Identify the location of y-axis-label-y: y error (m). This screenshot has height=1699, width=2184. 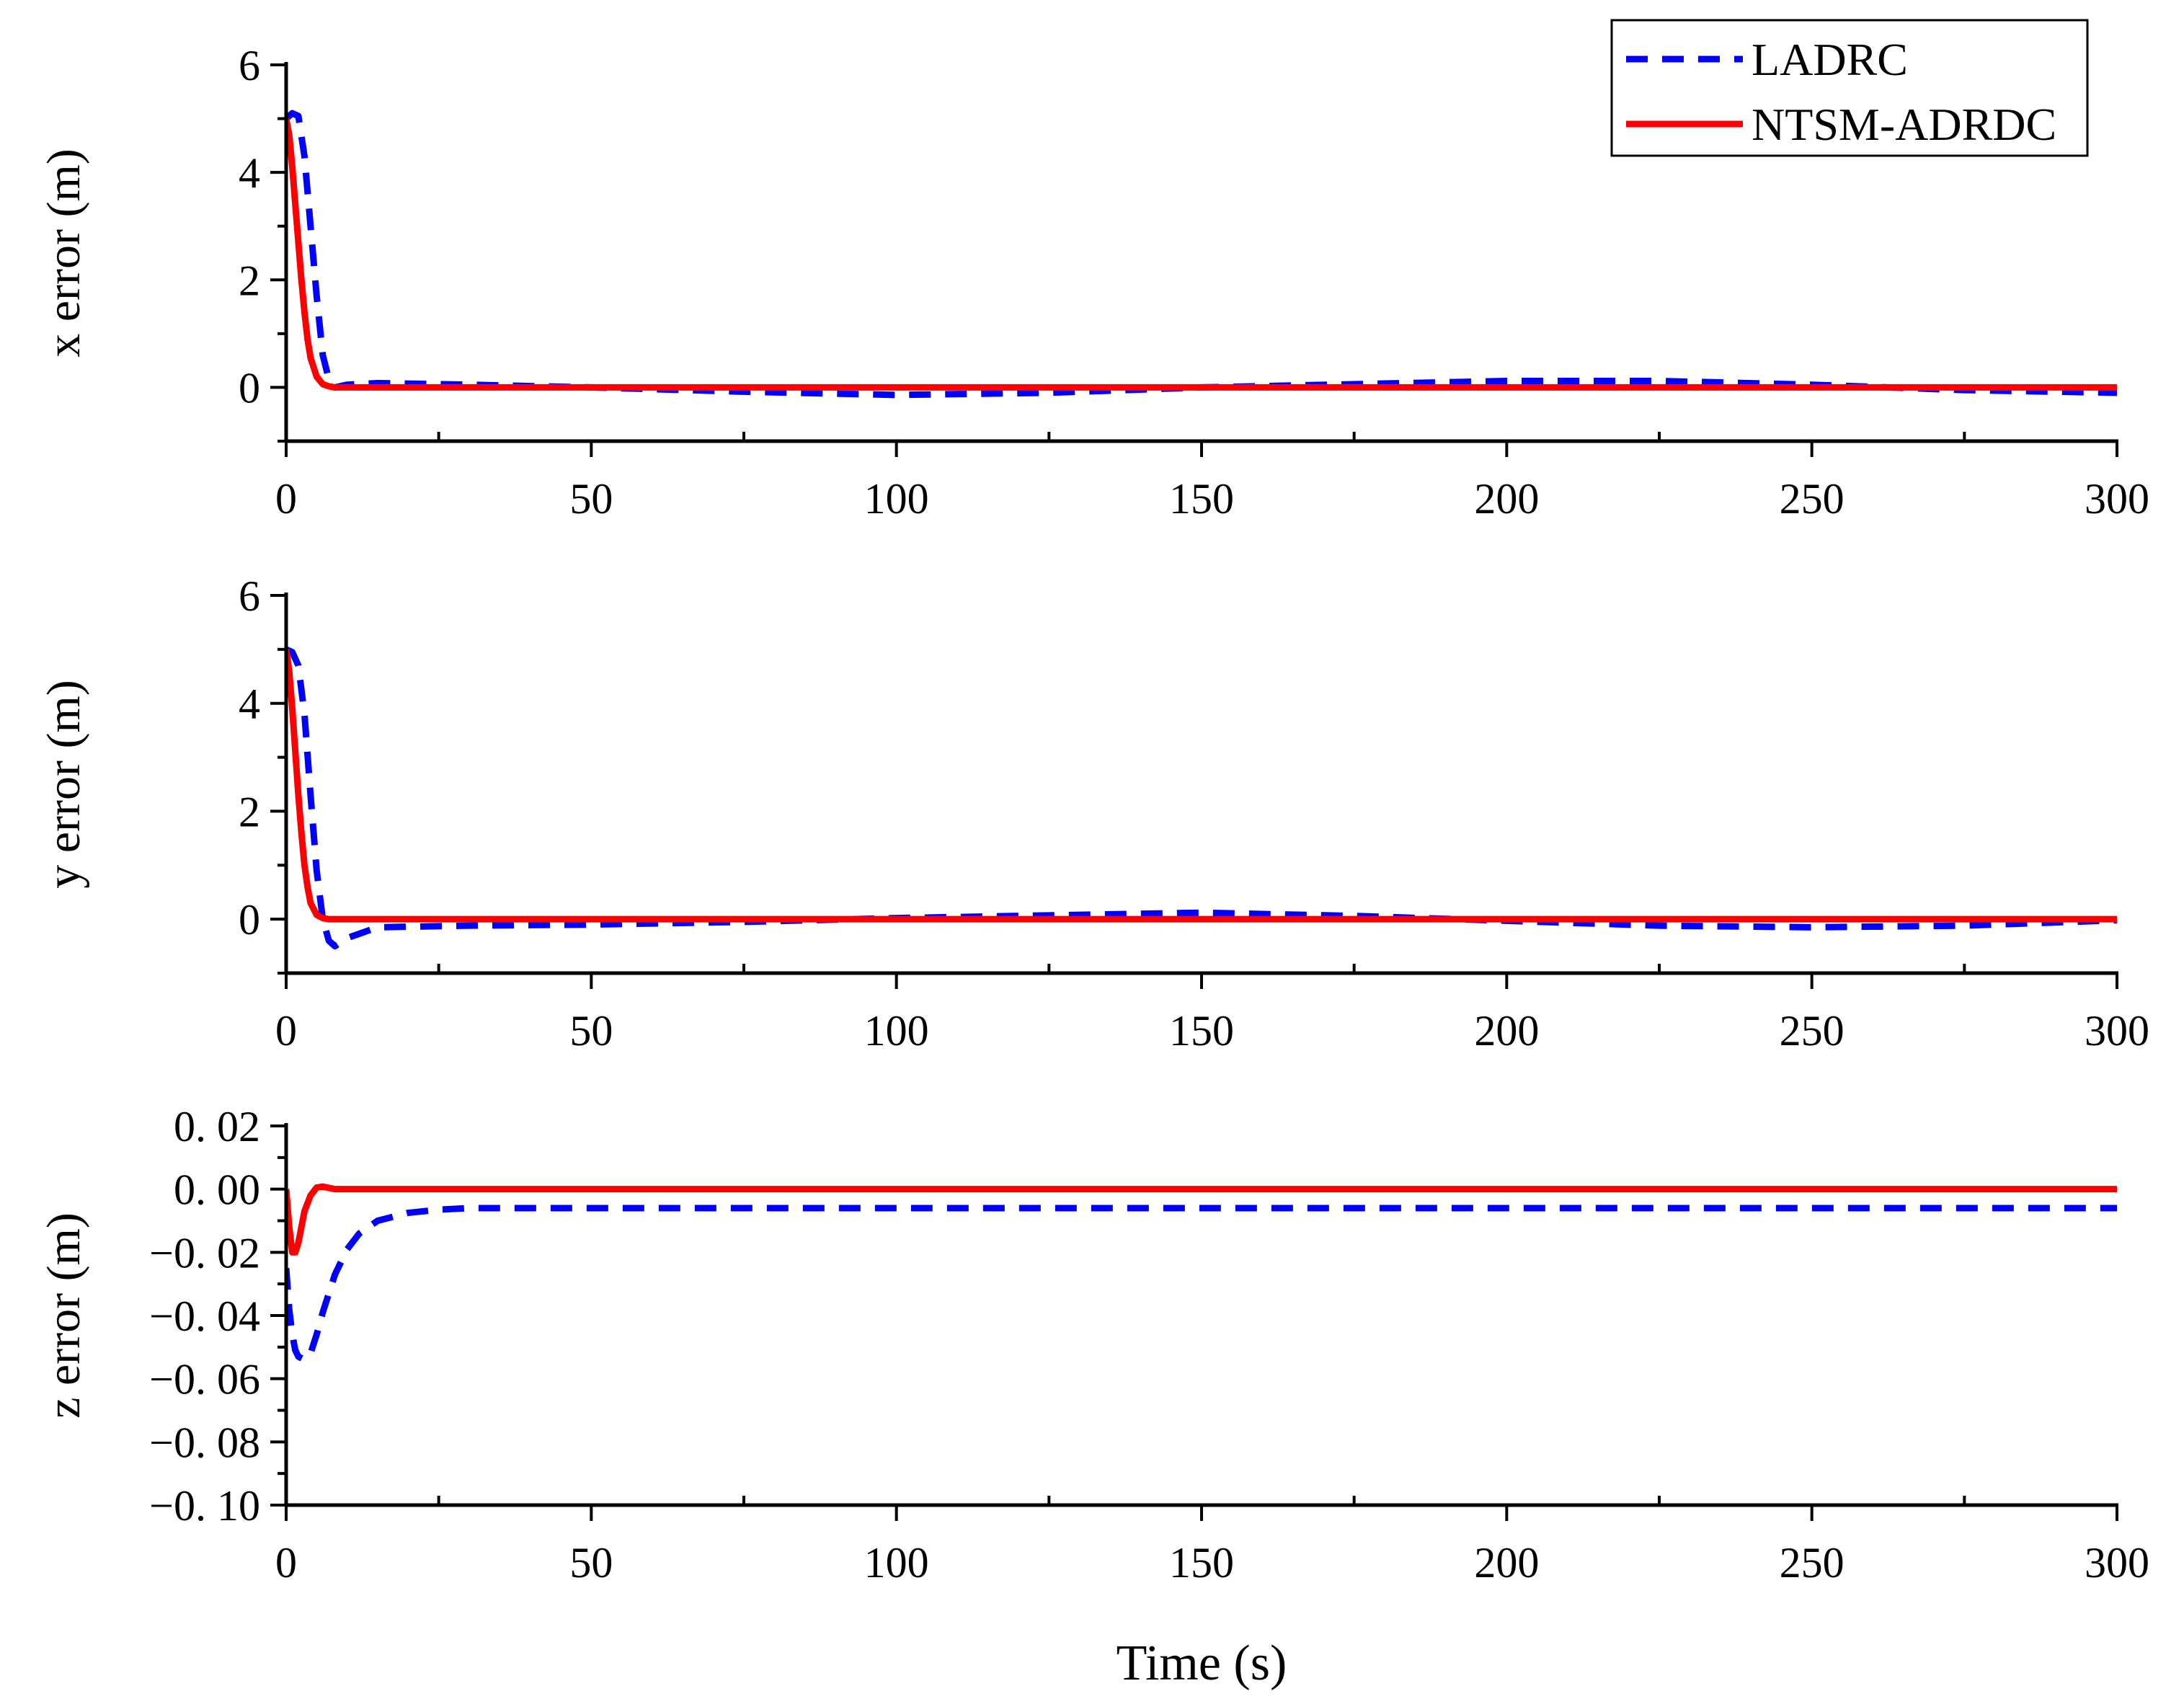
(63, 785).